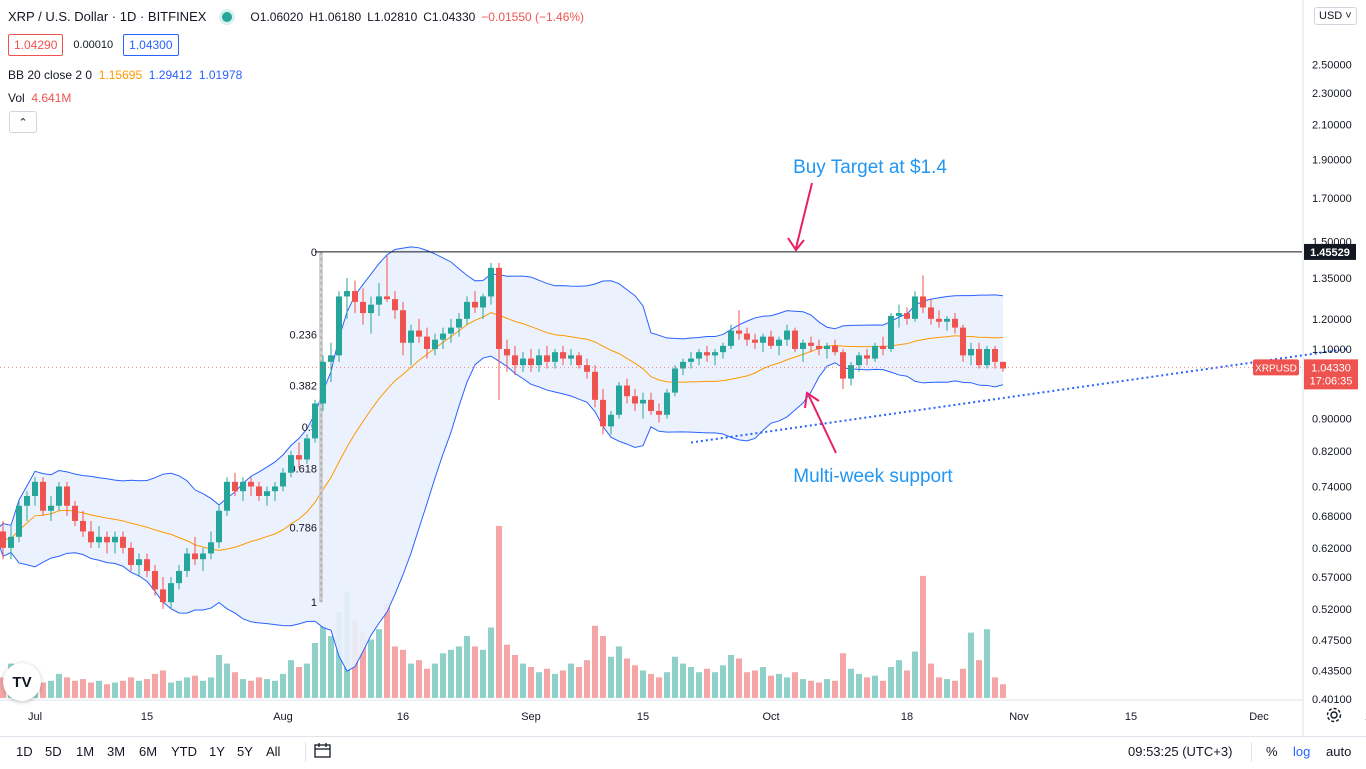 The image size is (1366, 769). I want to click on support-label: Multi-week support, so click(873, 476).